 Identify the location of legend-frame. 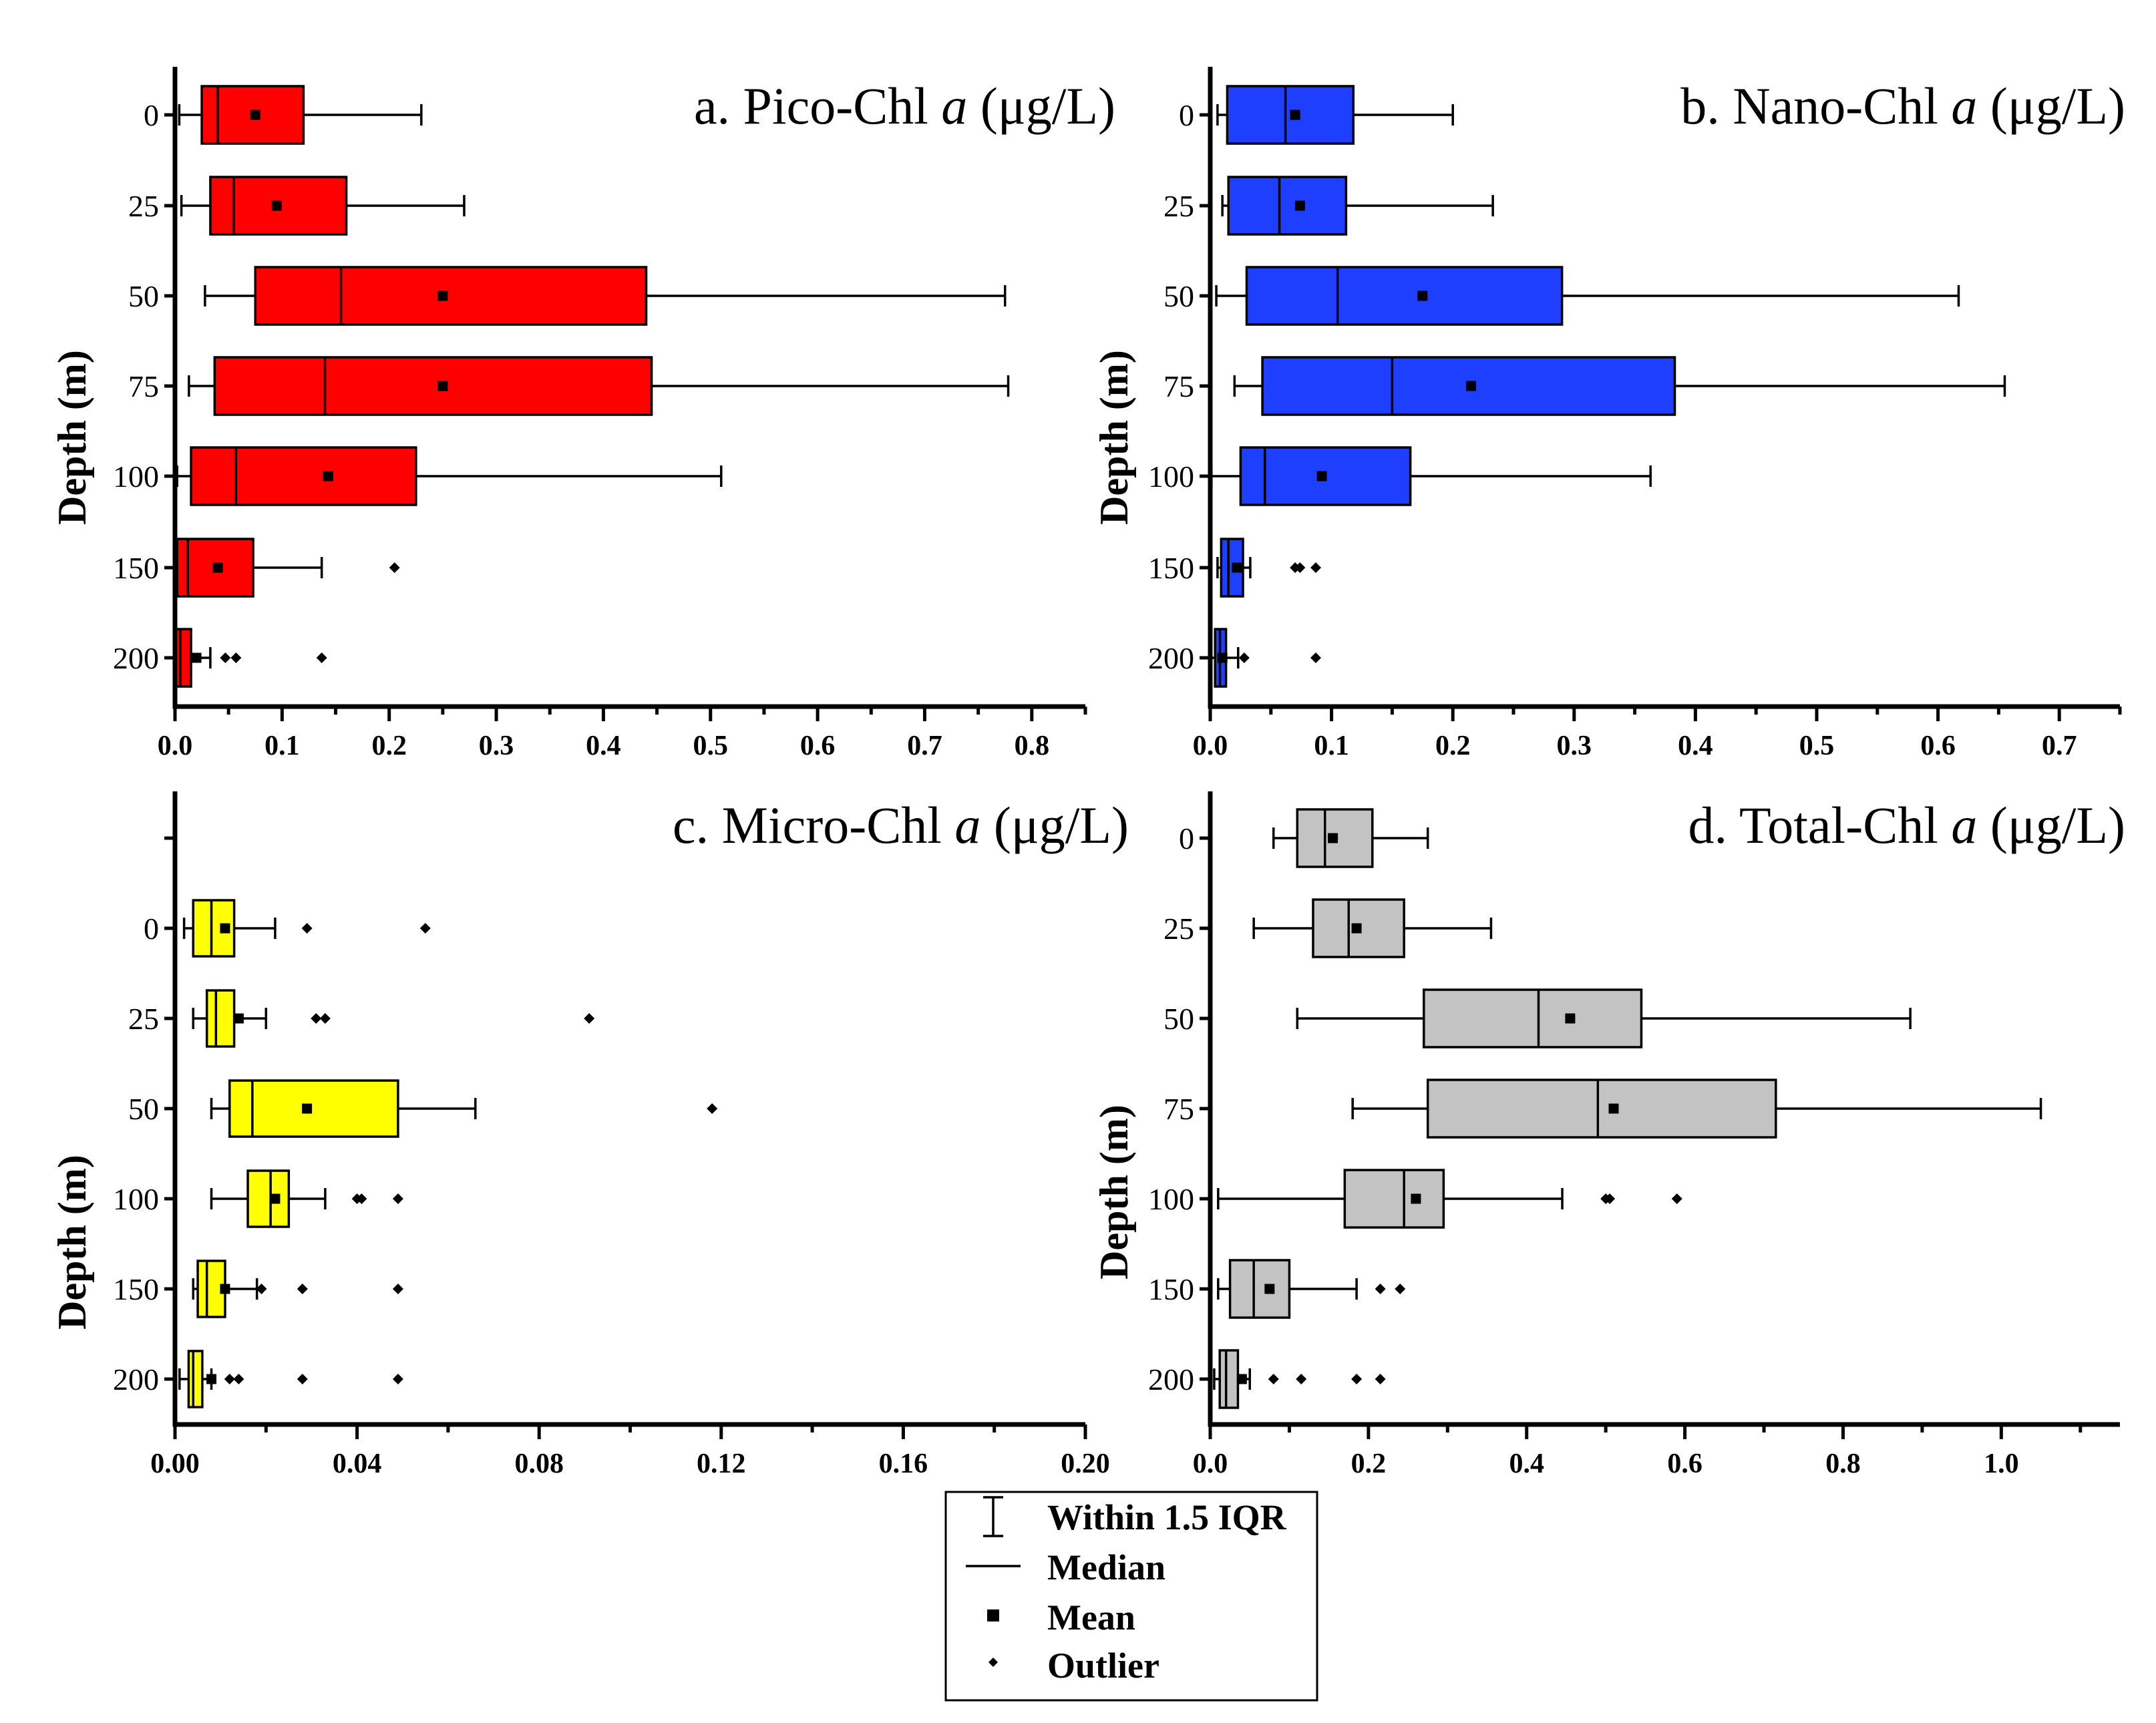
(1131, 1596).